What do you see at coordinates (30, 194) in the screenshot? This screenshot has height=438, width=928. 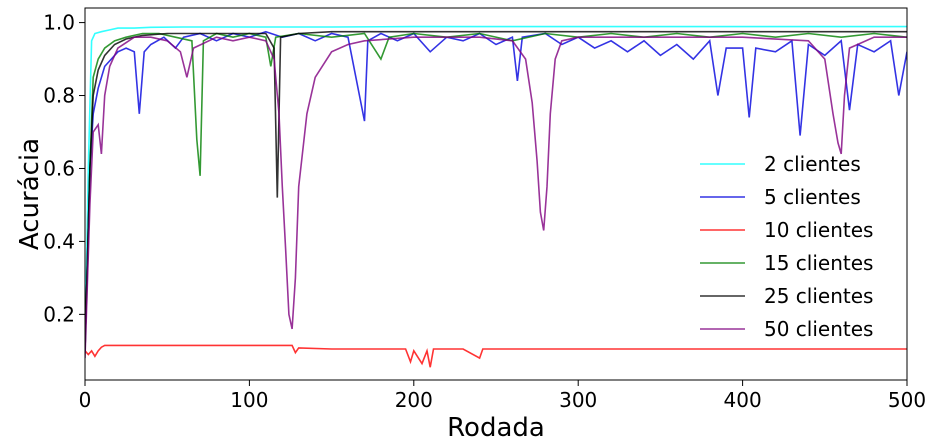 I see `y-axis-title: Acurácia` at bounding box center [30, 194].